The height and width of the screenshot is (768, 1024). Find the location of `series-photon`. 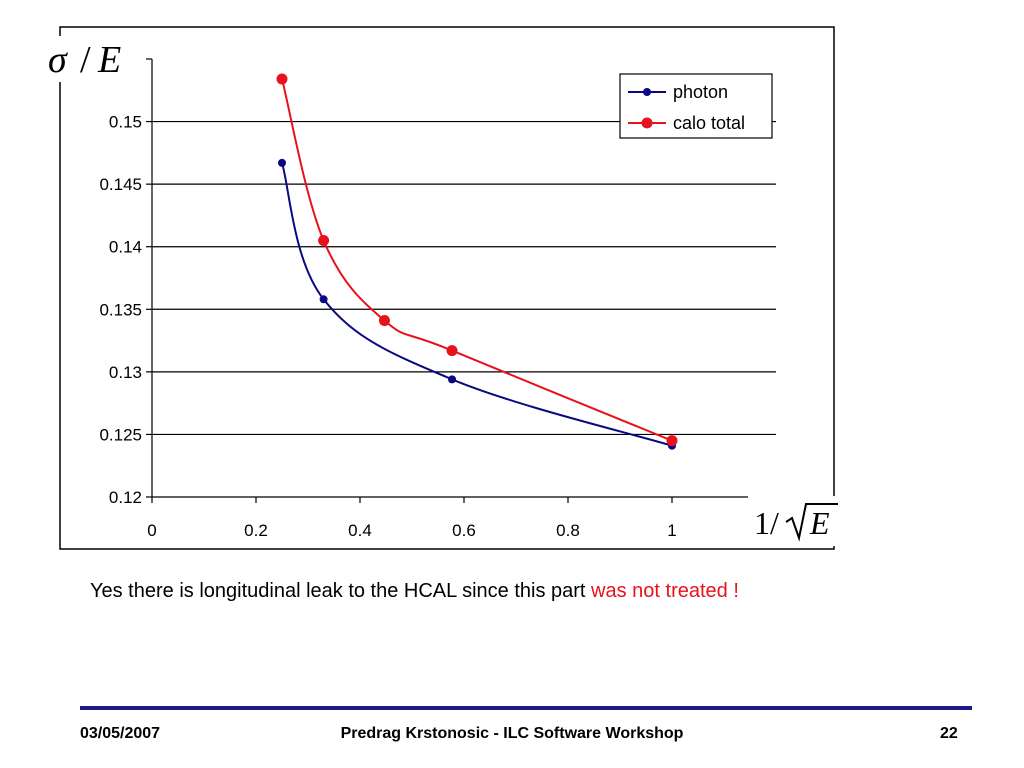

series-photon is located at coordinates (477, 304).